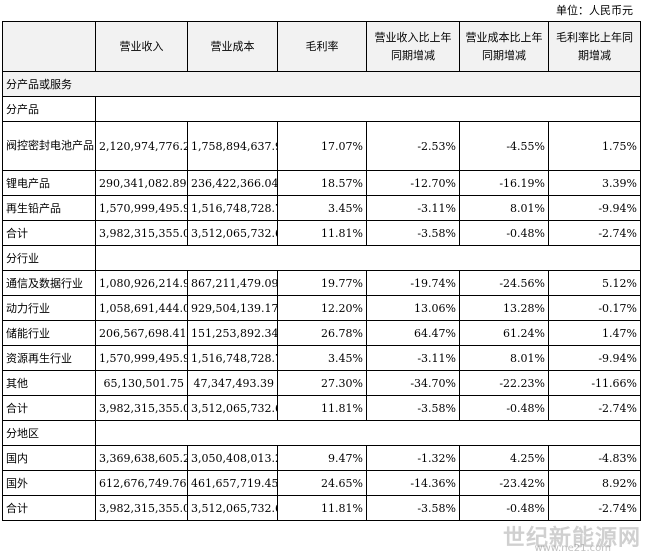 This screenshot has height=554, width=647. I want to click on cell-margin-yoy: -11.66%, so click(594, 383).